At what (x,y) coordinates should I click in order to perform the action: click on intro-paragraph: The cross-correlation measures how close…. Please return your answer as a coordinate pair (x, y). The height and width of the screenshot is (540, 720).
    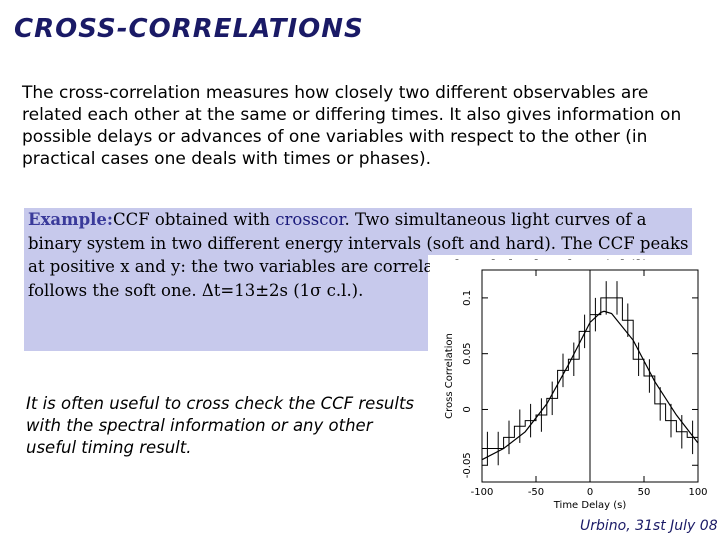
    Looking at the image, I should click on (352, 126).